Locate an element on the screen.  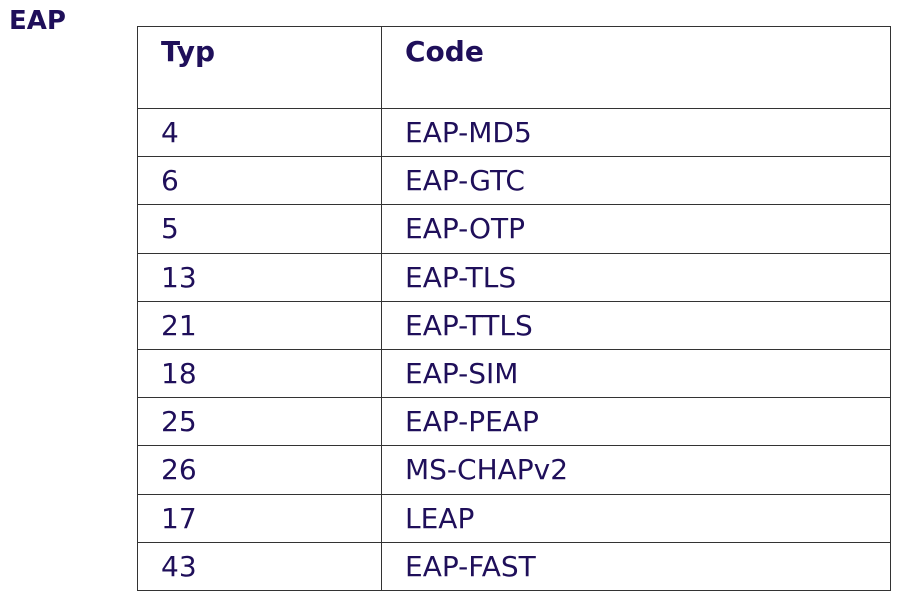
cell-code: EAP-OTP is located at coordinates (636, 229).